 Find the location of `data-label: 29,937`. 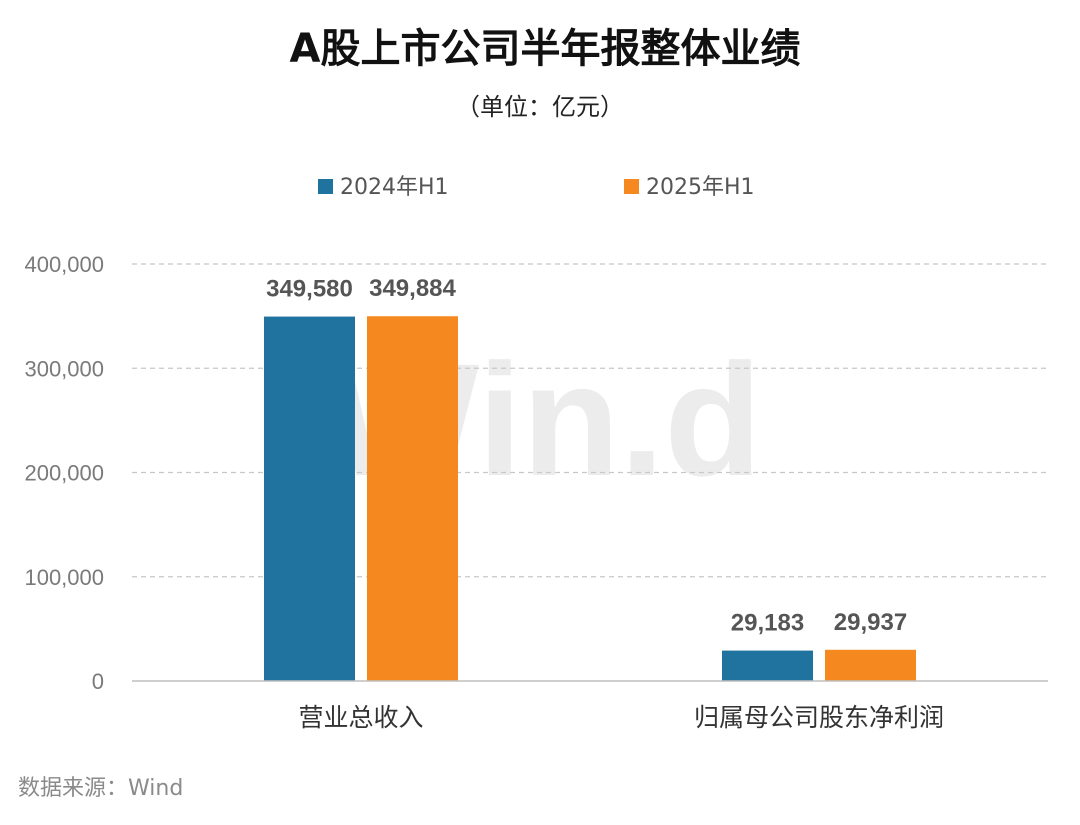

data-label: 29,937 is located at coordinates (870, 622).